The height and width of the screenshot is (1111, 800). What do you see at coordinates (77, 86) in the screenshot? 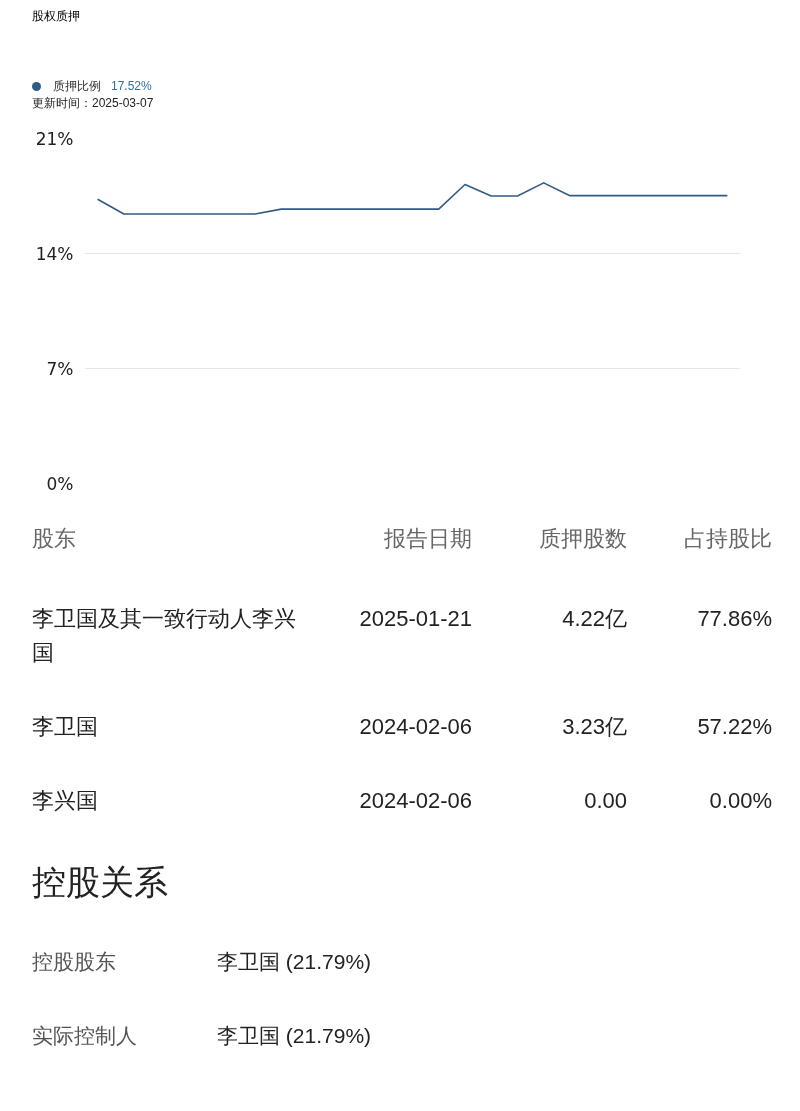
I see `legend-label: 质押比例` at bounding box center [77, 86].